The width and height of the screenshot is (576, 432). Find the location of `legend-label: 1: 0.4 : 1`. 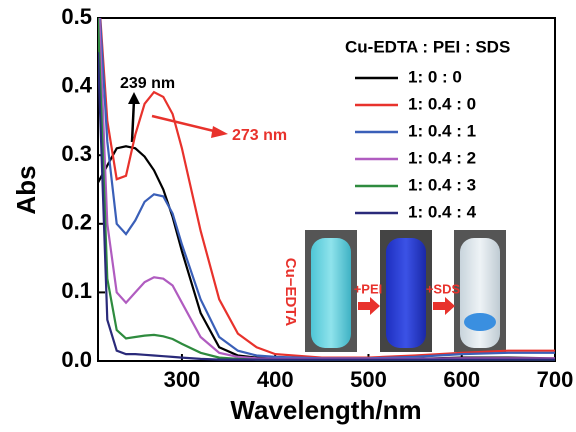

legend-label: 1: 0.4 : 1 is located at coordinates (442, 130).